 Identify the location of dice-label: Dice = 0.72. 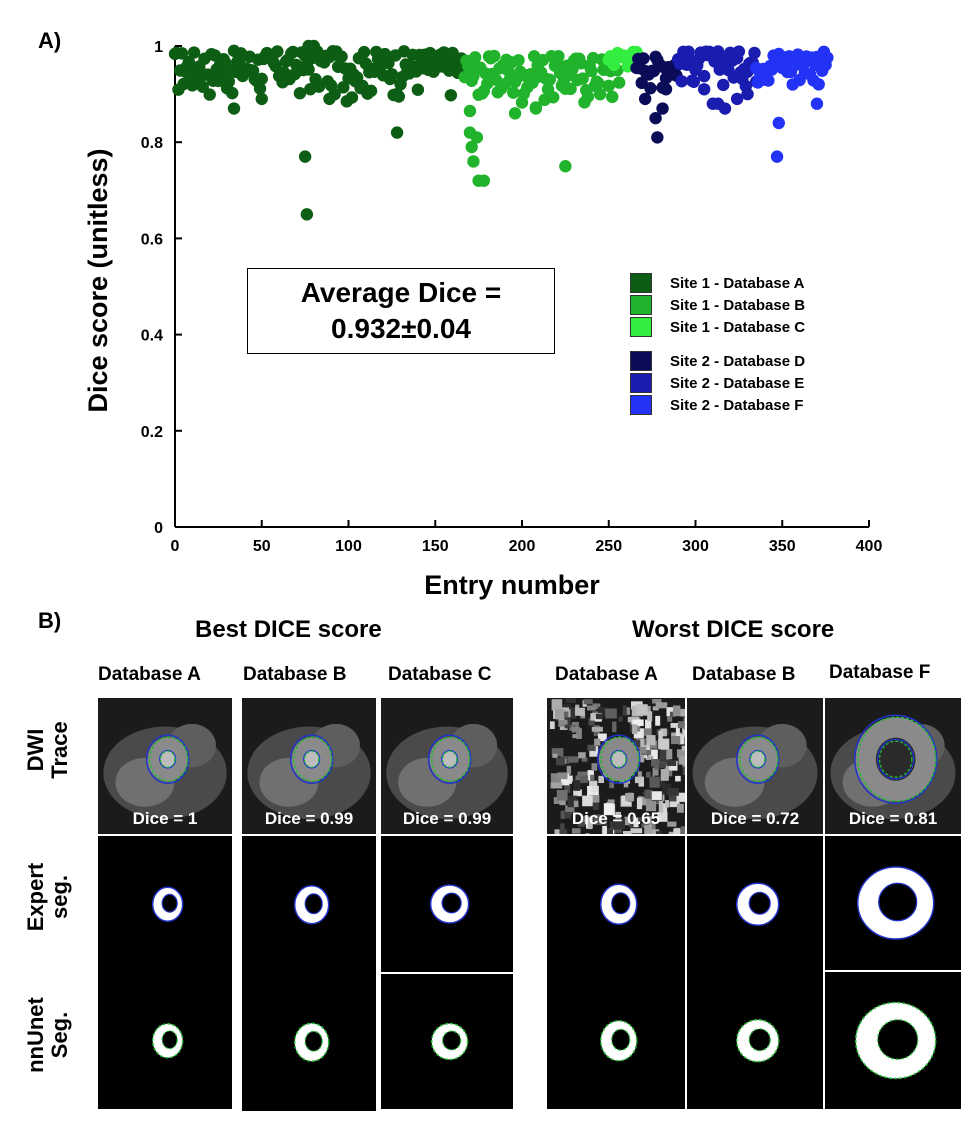
(755, 818).